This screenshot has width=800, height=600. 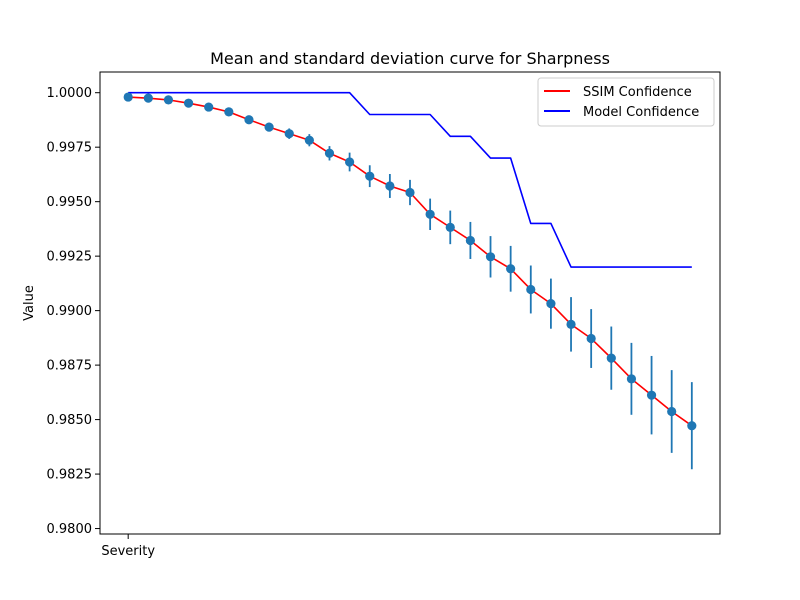 I want to click on y-tick-label: 0.9900, so click(x=70, y=311).